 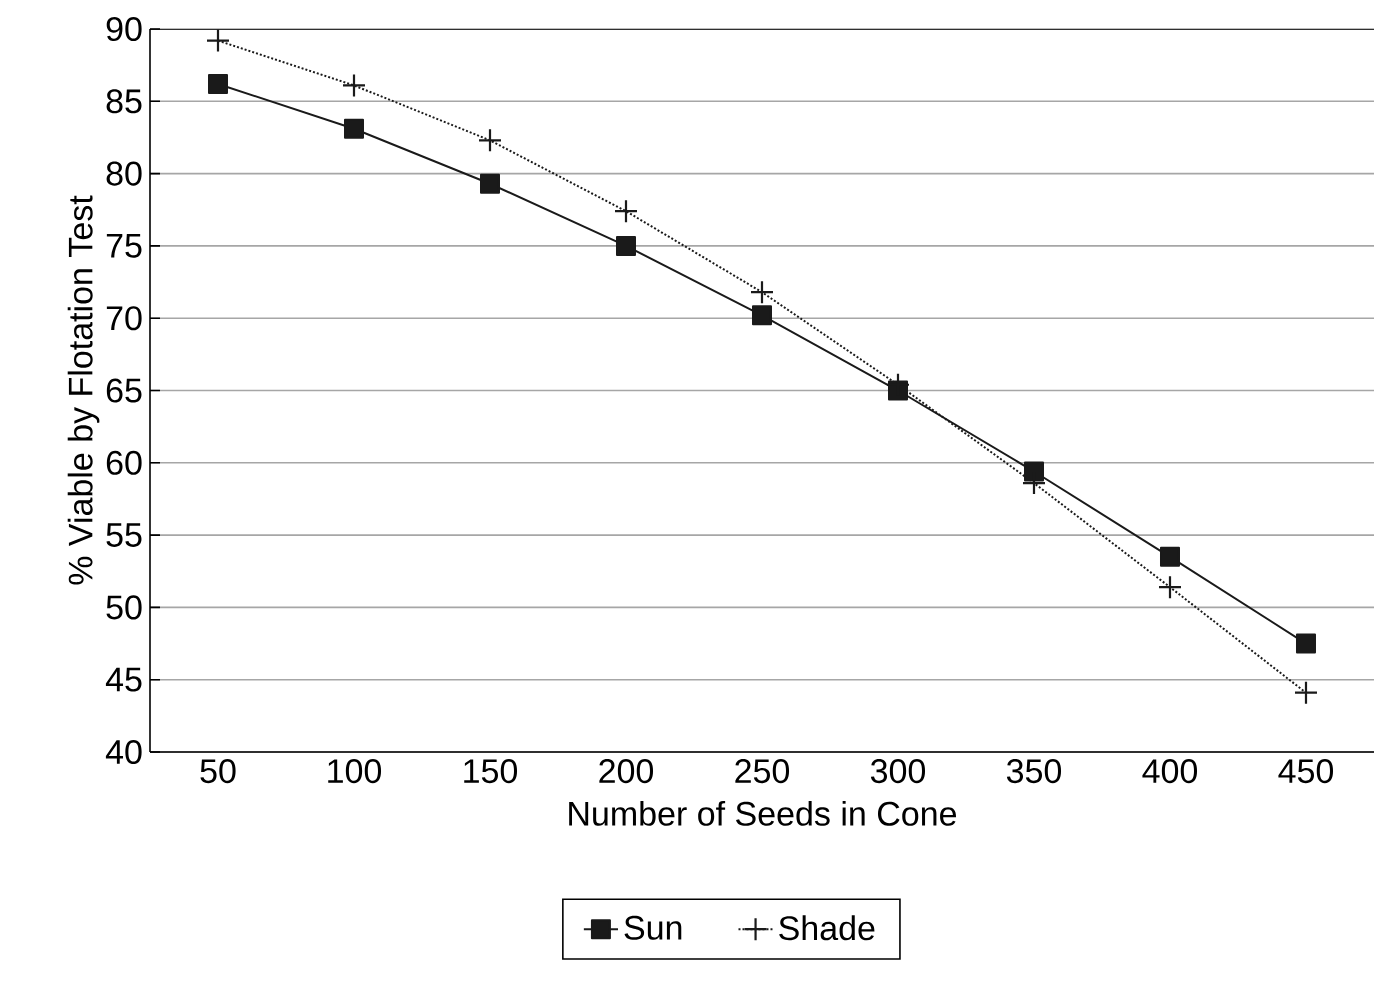 I want to click on y-tick-label: 50, so click(x=124, y=607).